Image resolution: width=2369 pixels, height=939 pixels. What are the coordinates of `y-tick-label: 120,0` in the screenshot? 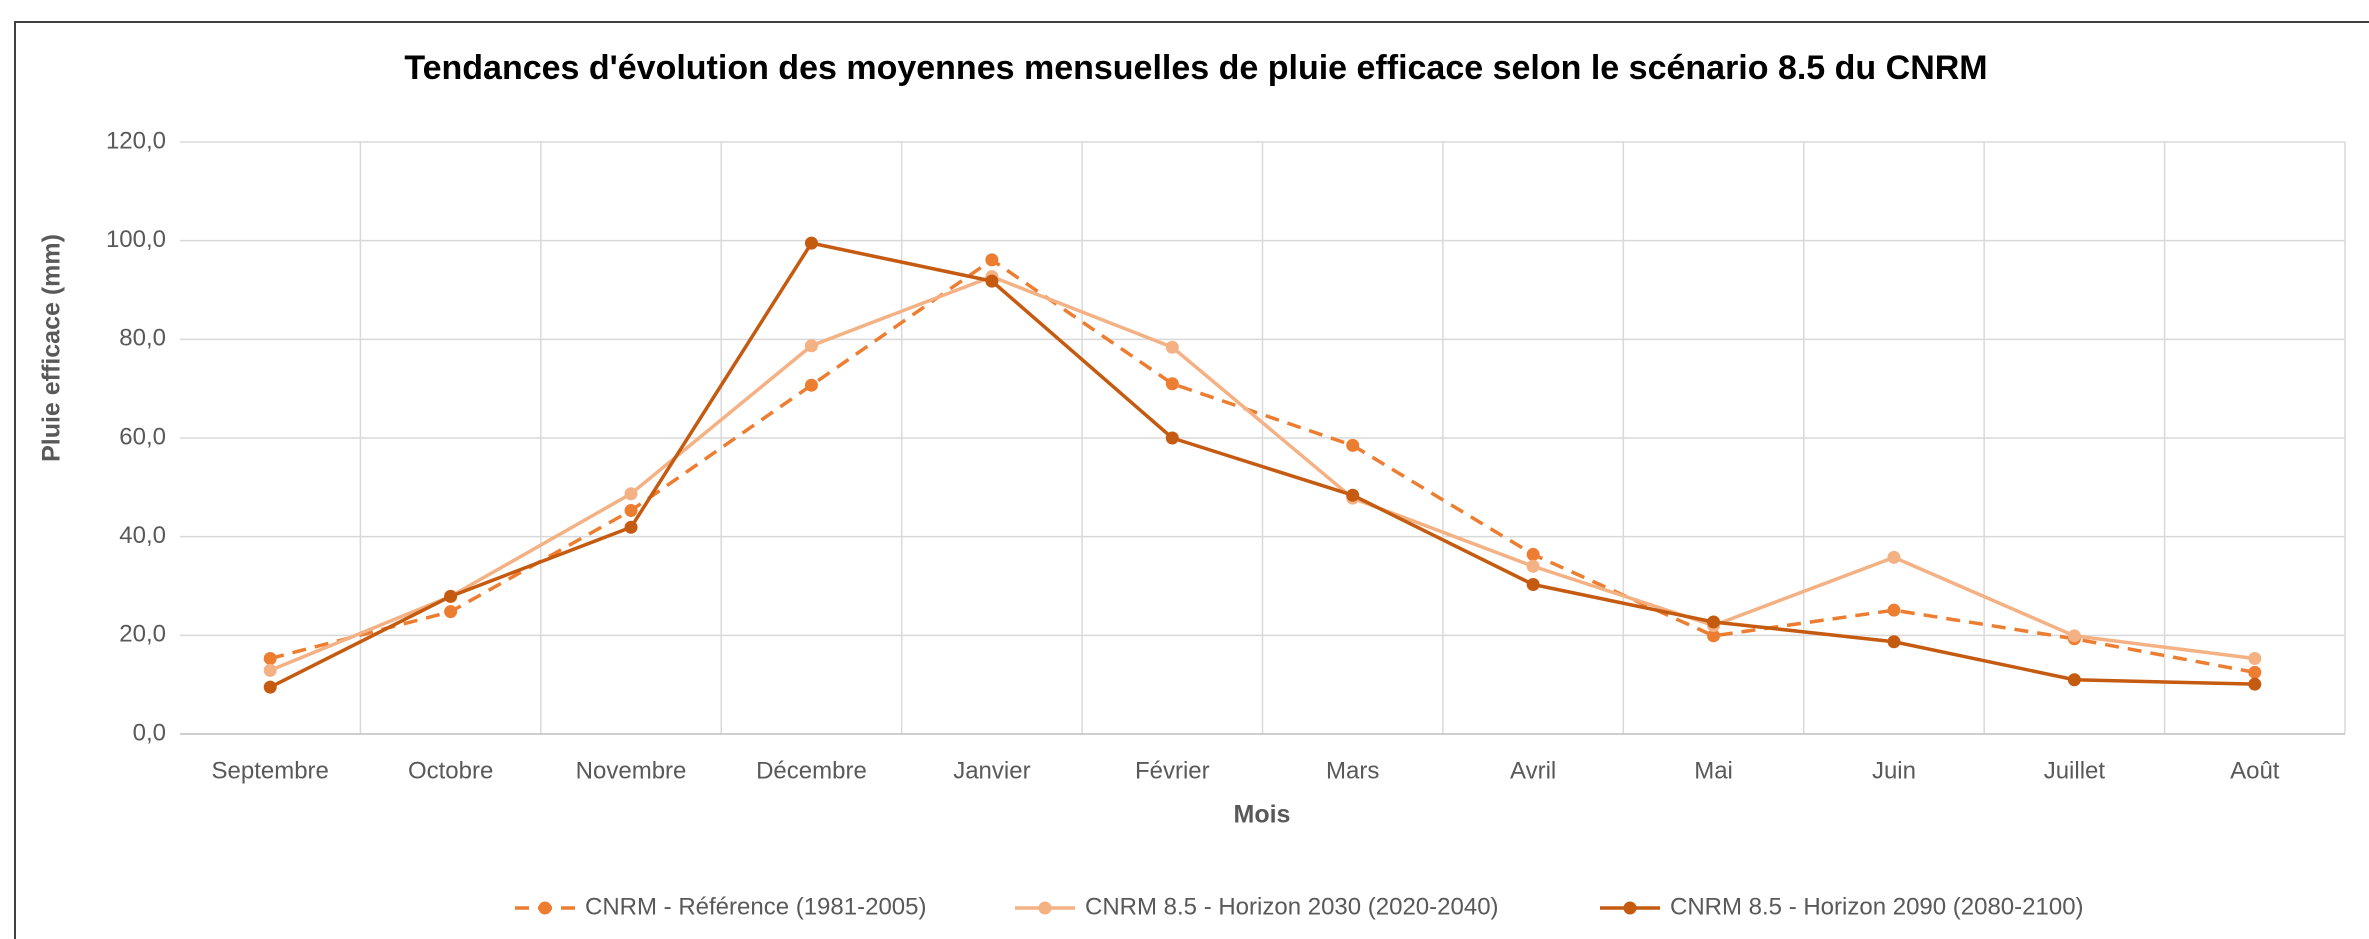 It's located at (136, 140).